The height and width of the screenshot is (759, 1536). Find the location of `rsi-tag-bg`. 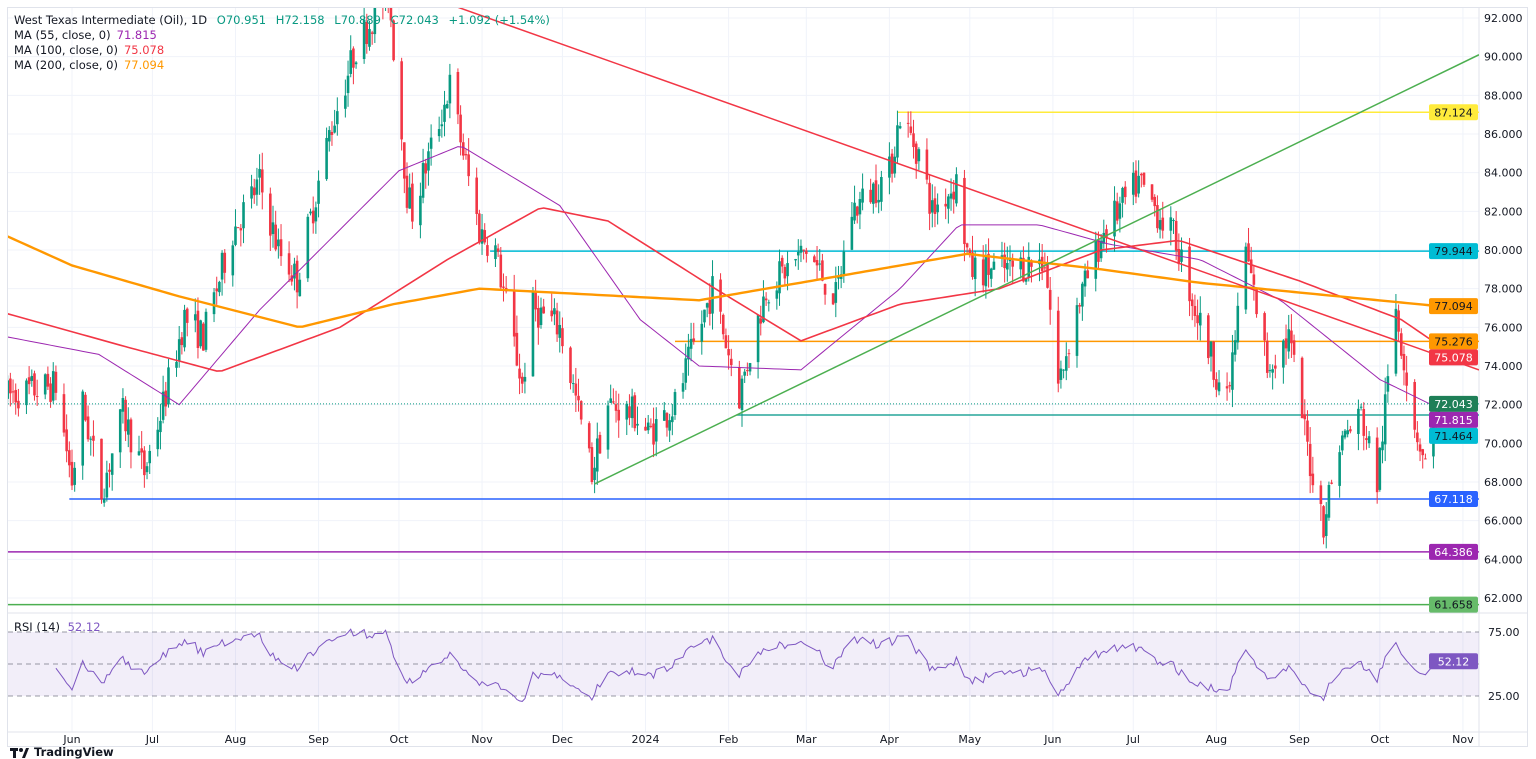

rsi-tag-bg is located at coordinates (1453, 661).